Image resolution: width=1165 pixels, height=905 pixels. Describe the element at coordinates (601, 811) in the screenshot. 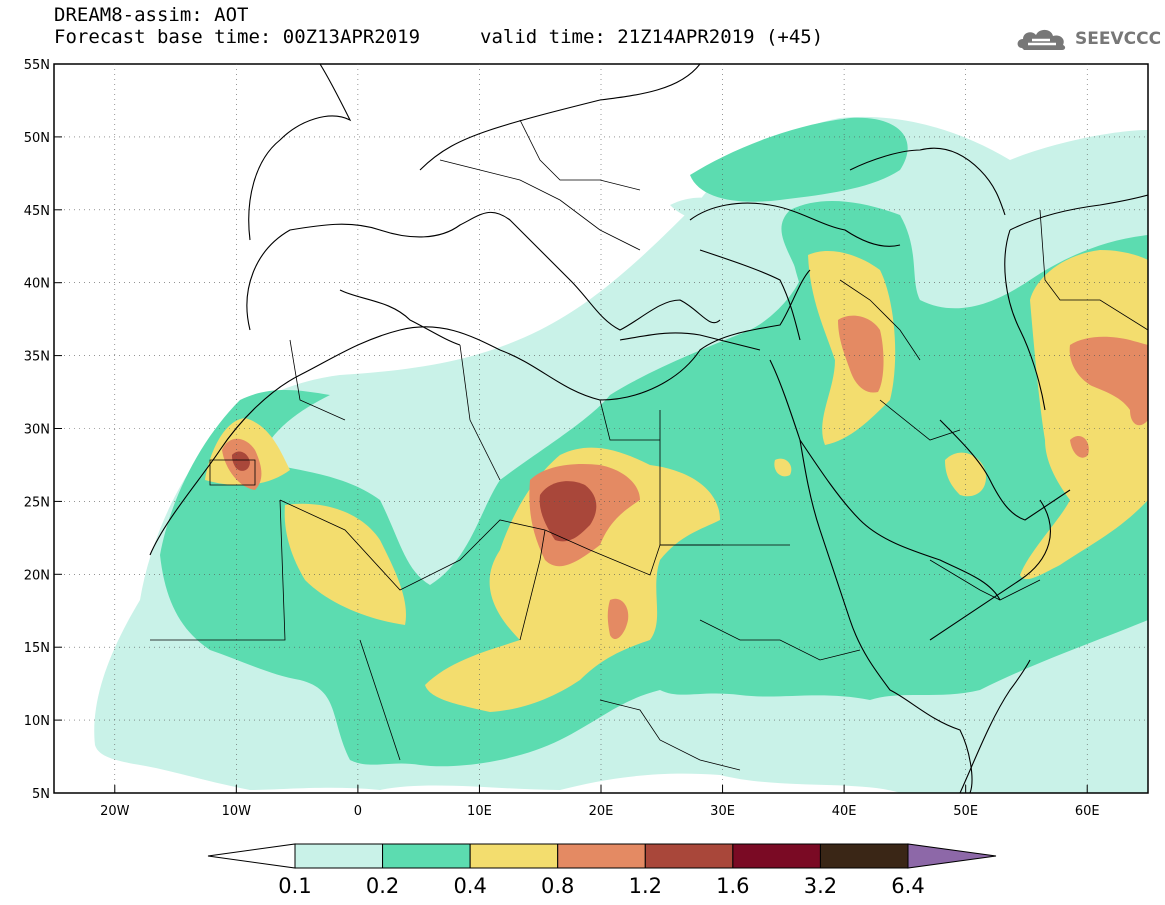

I see `lon-label: 20E` at that location.